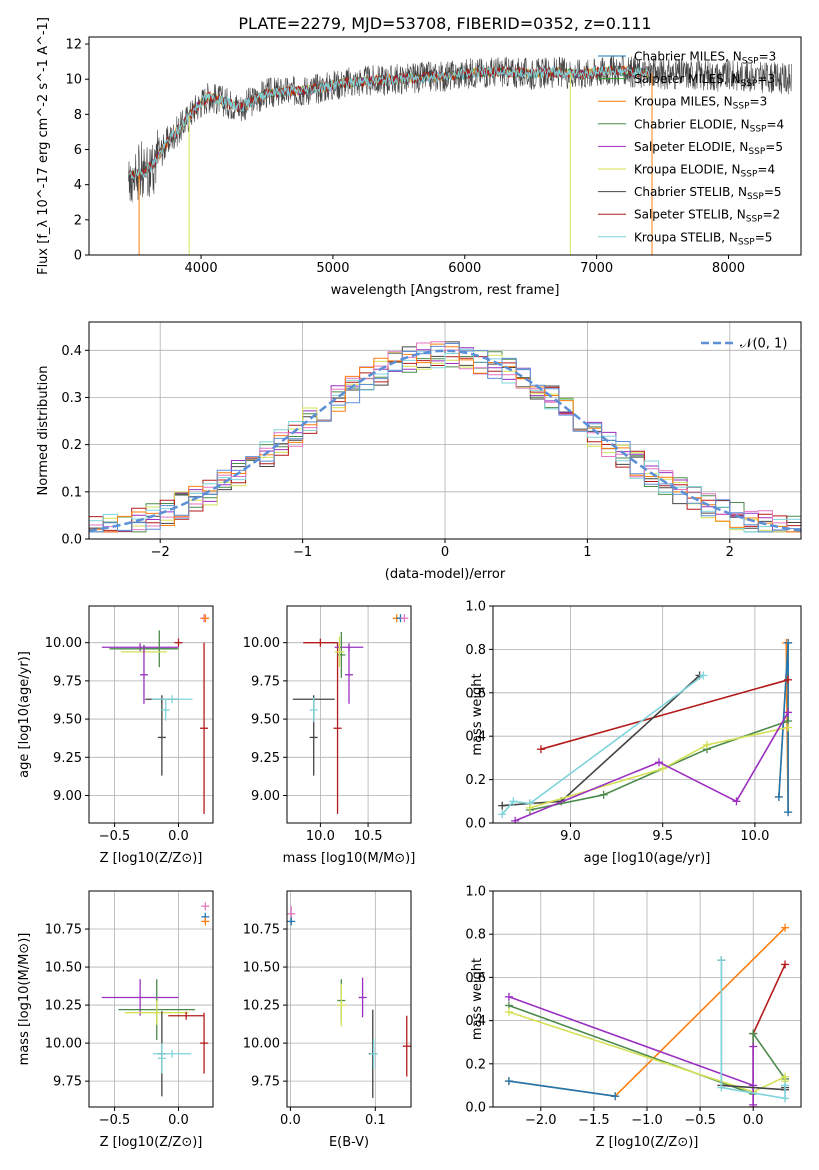 This screenshot has height=1170, width=819. I want to click on panel-mass_vs_ebv: 0.0 0.1 9.75 10.00 10.25 10.50 10.75 E(B-V), so click(327, 1020).